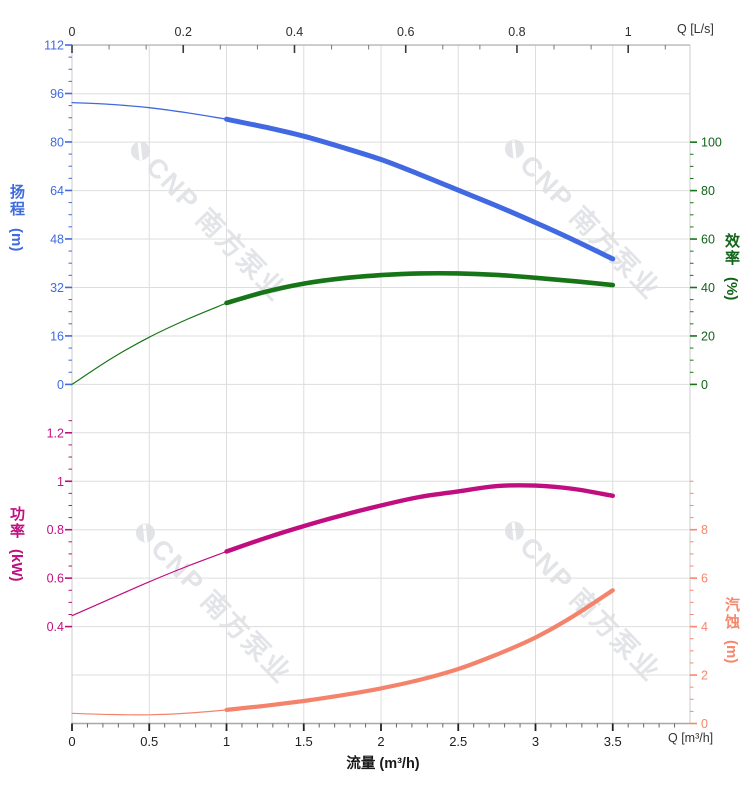 The width and height of the screenshot is (752, 797). I want to click on head-axis-tick-label: 32, so click(57, 288).